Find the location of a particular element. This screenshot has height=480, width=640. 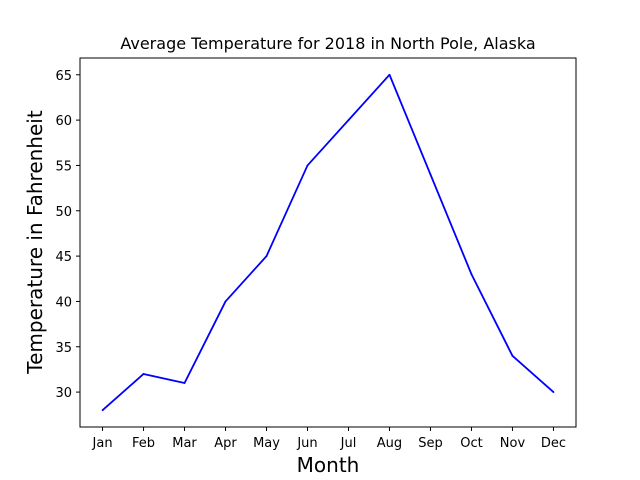

y-tick-label: 50 is located at coordinates (63, 212).